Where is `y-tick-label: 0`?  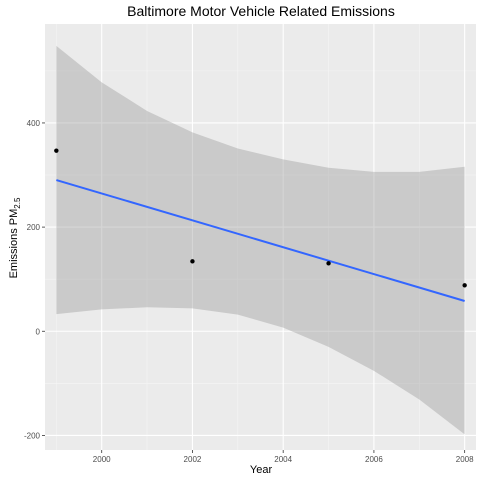
y-tick-label: 0 is located at coordinates (38, 331).